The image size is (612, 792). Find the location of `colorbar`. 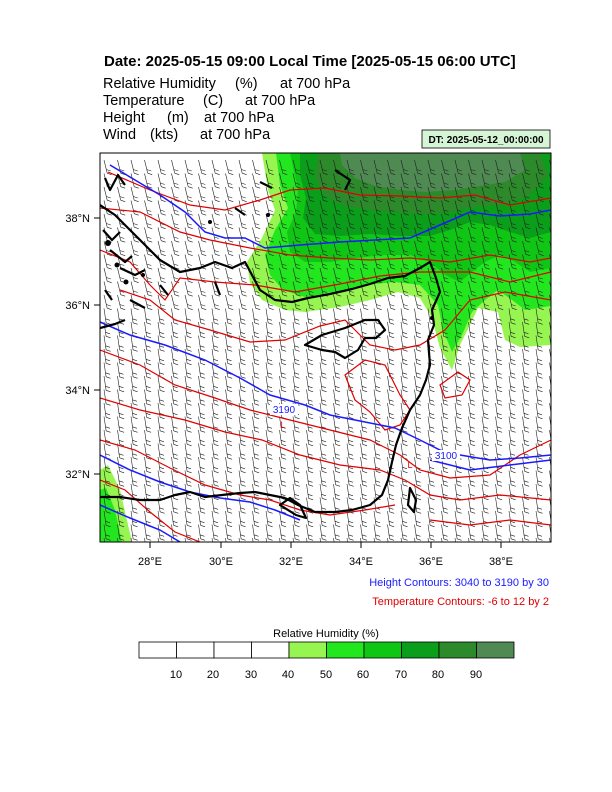

colorbar is located at coordinates (326, 650).